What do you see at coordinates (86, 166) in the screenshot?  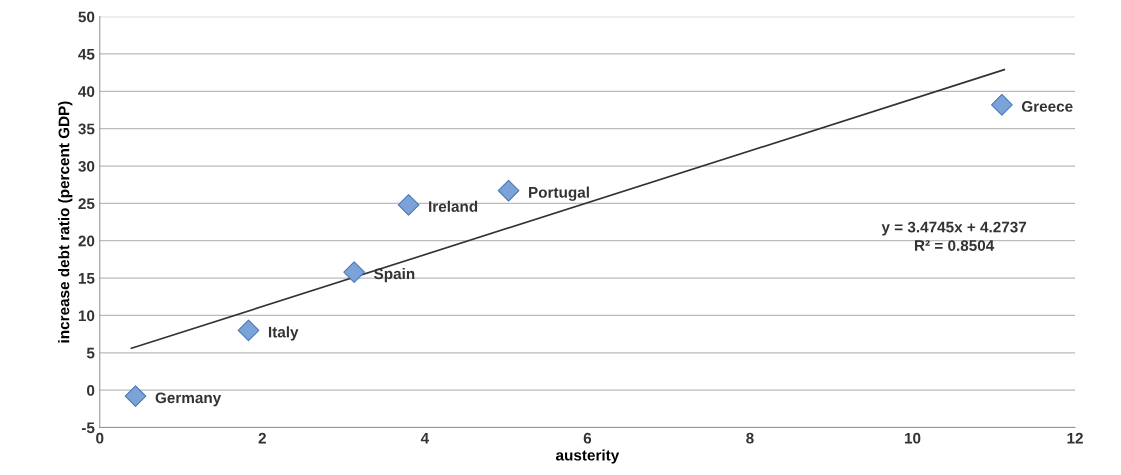 I see `y-tick-label: 30` at bounding box center [86, 166].